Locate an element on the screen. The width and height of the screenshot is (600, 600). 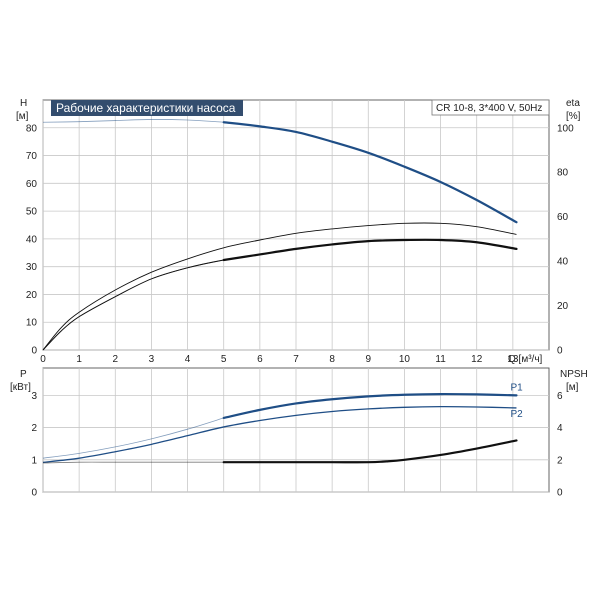
bottom-right-tick-label: 0 is located at coordinates (560, 493).